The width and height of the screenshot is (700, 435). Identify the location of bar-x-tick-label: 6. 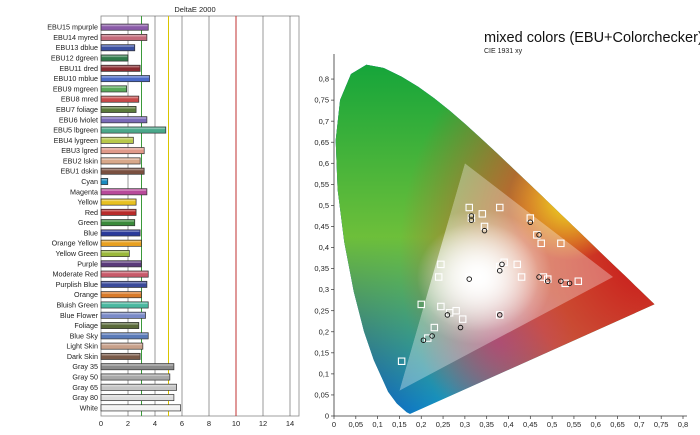
(182, 423).